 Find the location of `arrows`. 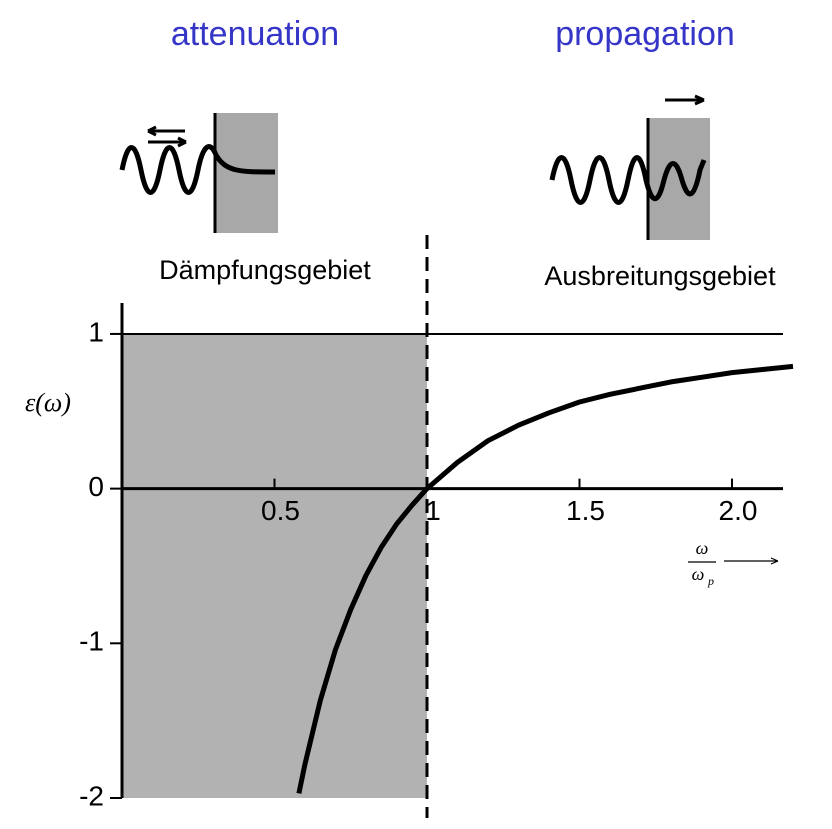

arrows is located at coordinates (167, 136).